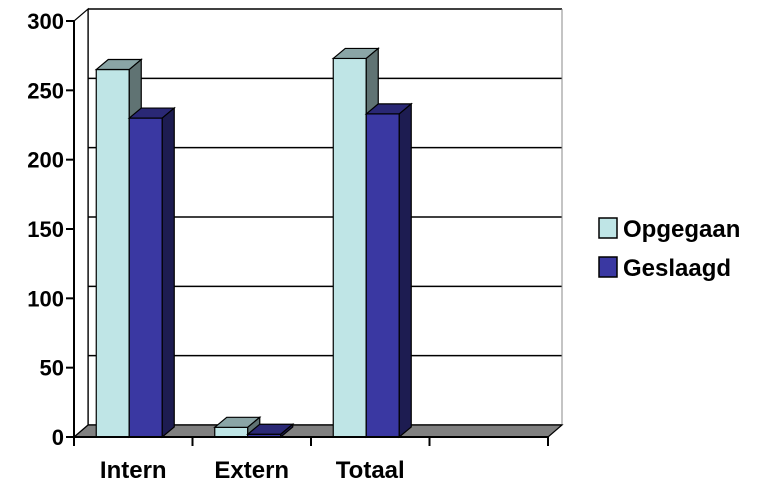 Image resolution: width=784 pixels, height=486 pixels. I want to click on legend-item: Geslaagd, so click(664, 268).